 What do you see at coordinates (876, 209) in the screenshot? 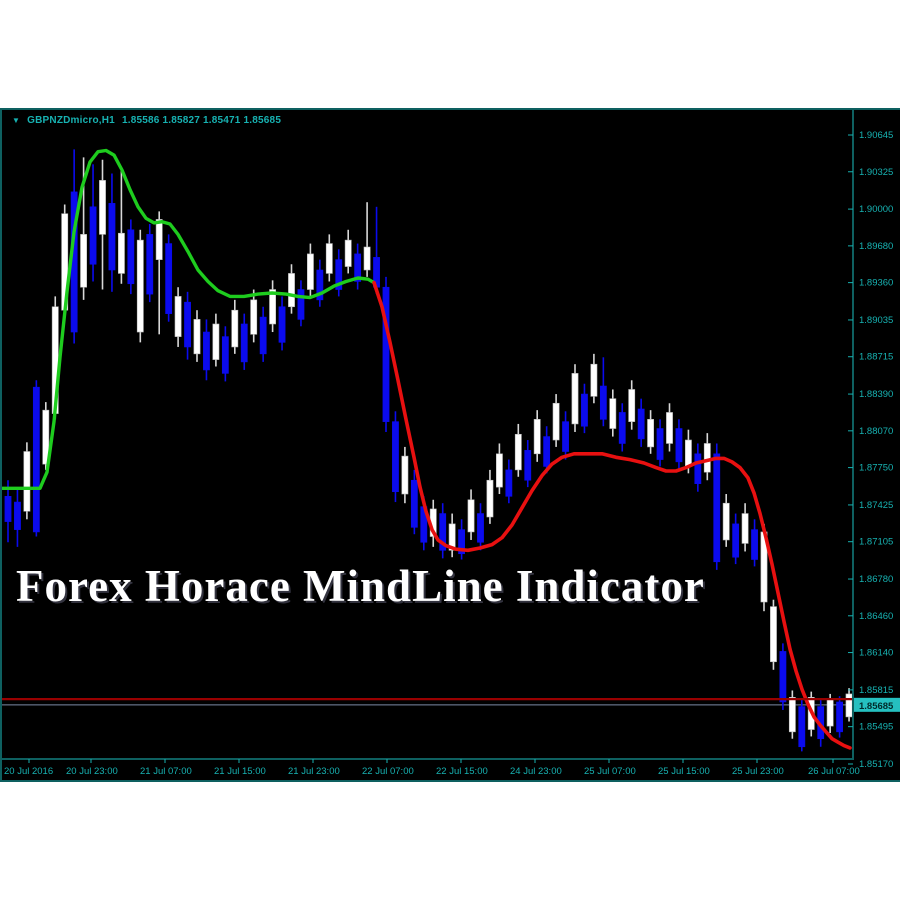
I see `price-axis-label: 1.90000` at bounding box center [876, 209].